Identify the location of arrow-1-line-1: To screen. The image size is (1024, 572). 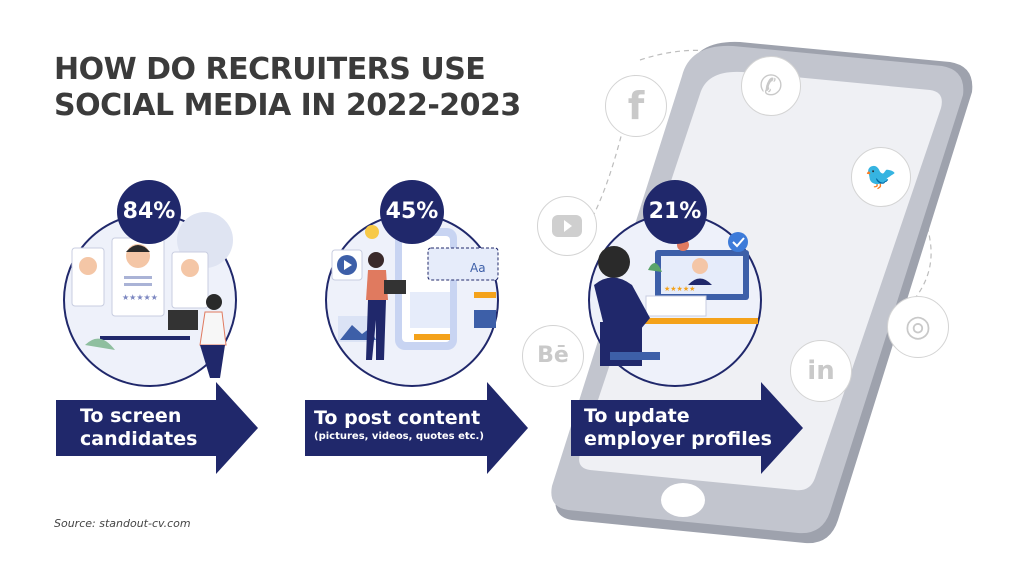
(131, 416).